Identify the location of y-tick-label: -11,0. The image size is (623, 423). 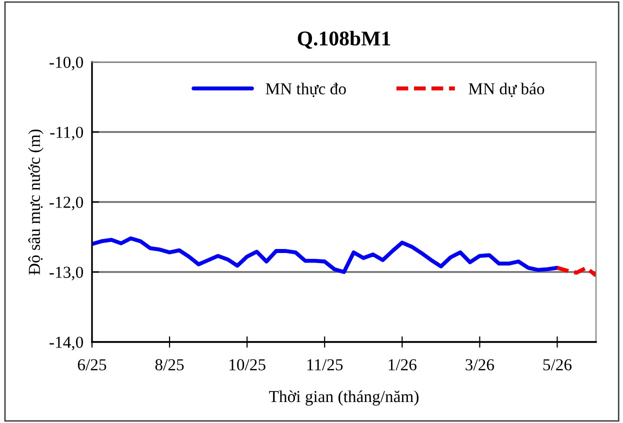
(67, 133).